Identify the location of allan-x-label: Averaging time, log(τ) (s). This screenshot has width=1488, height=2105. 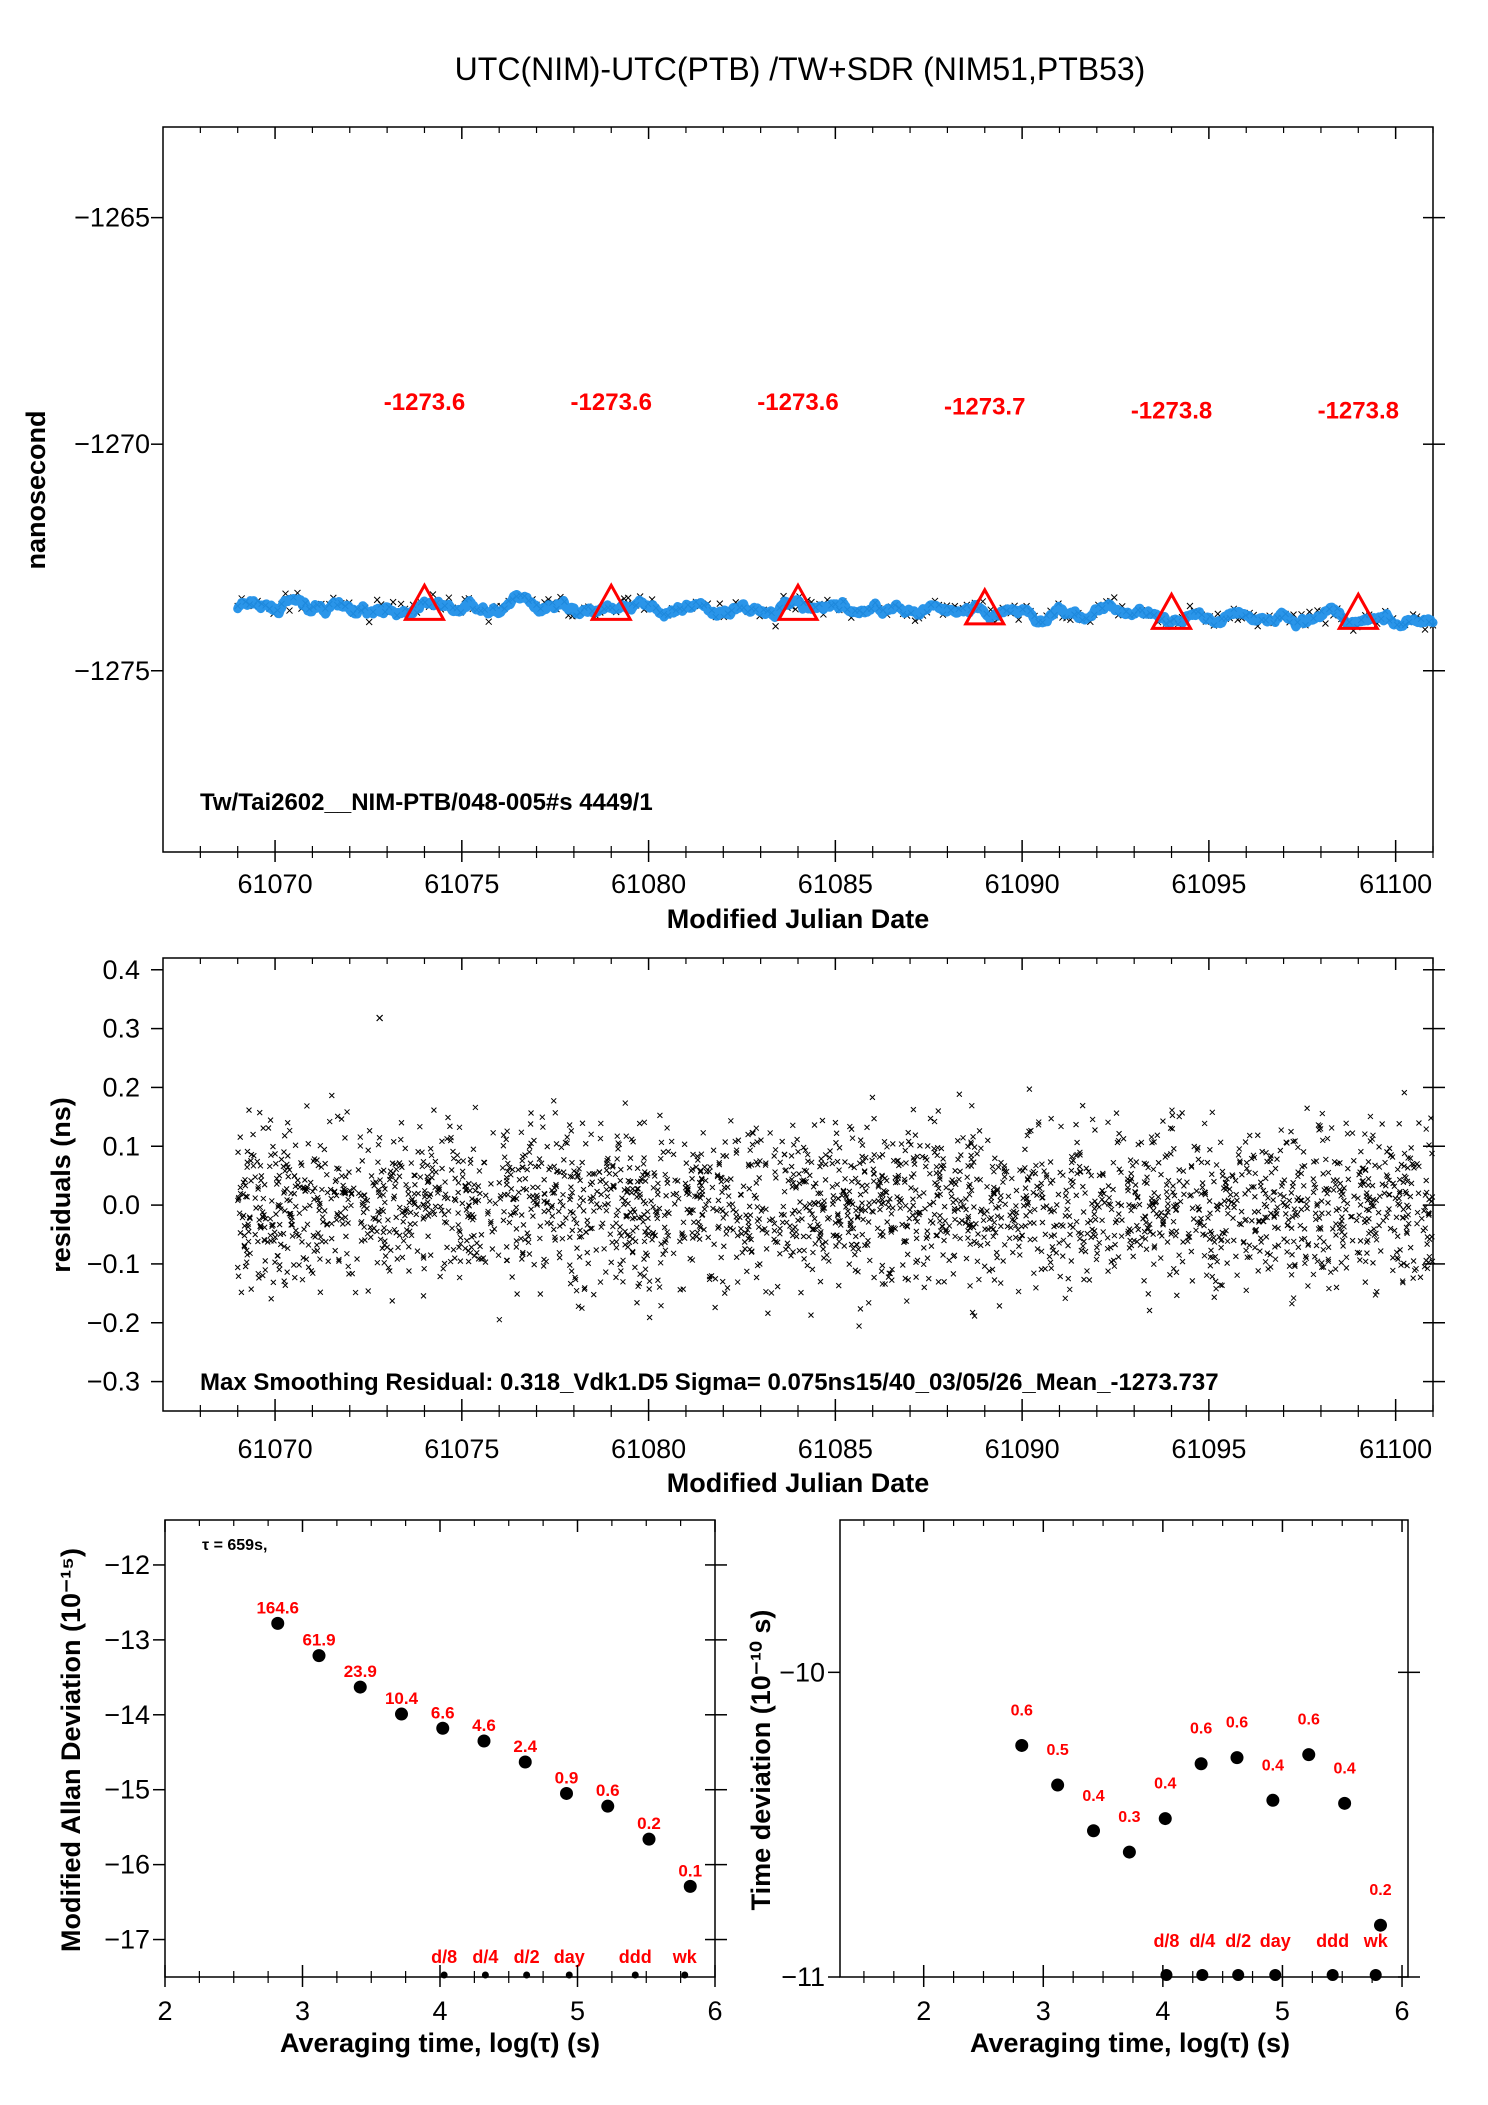
(440, 2043).